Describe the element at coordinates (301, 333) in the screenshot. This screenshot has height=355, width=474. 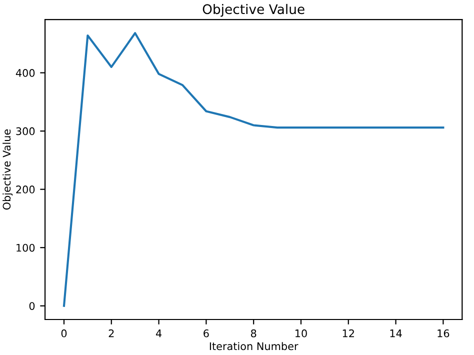
I see `x-tick-label: 10` at that location.